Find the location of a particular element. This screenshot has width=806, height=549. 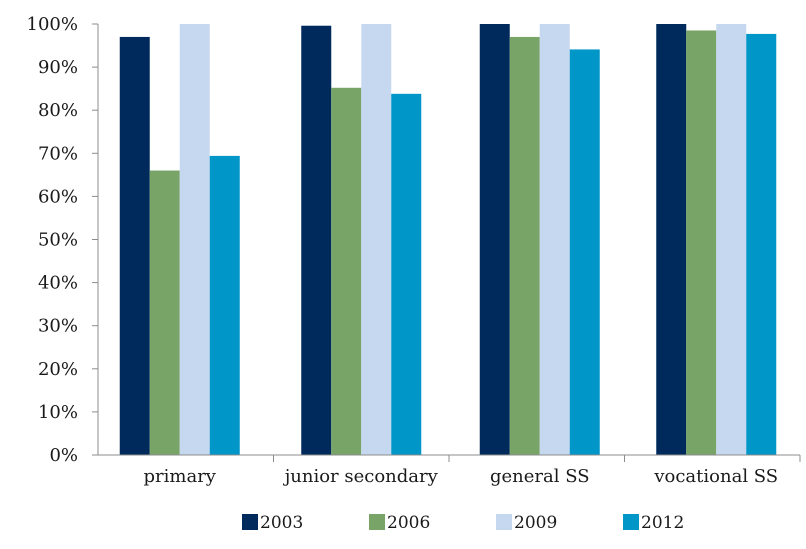

bar-2006-general-SS is located at coordinates (524, 246).